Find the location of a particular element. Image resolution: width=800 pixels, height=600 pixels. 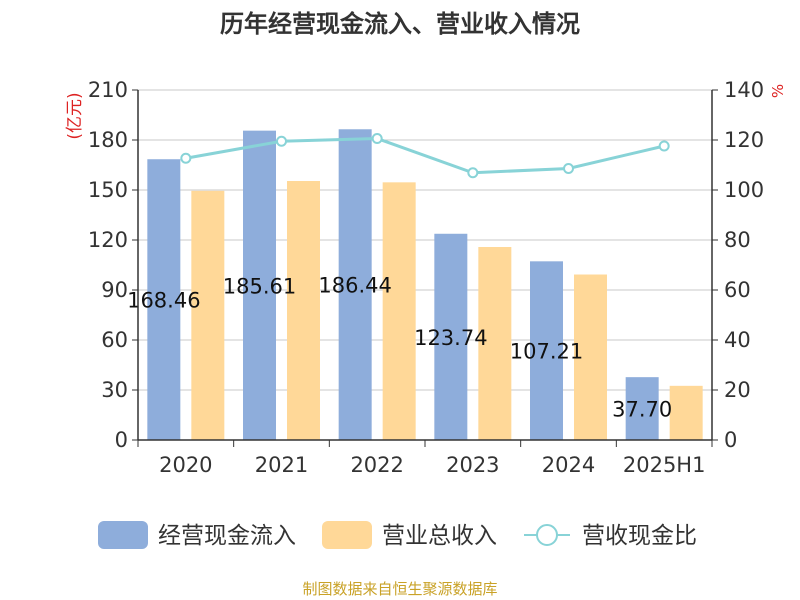

left-tick-label: 120 is located at coordinates (108, 240).